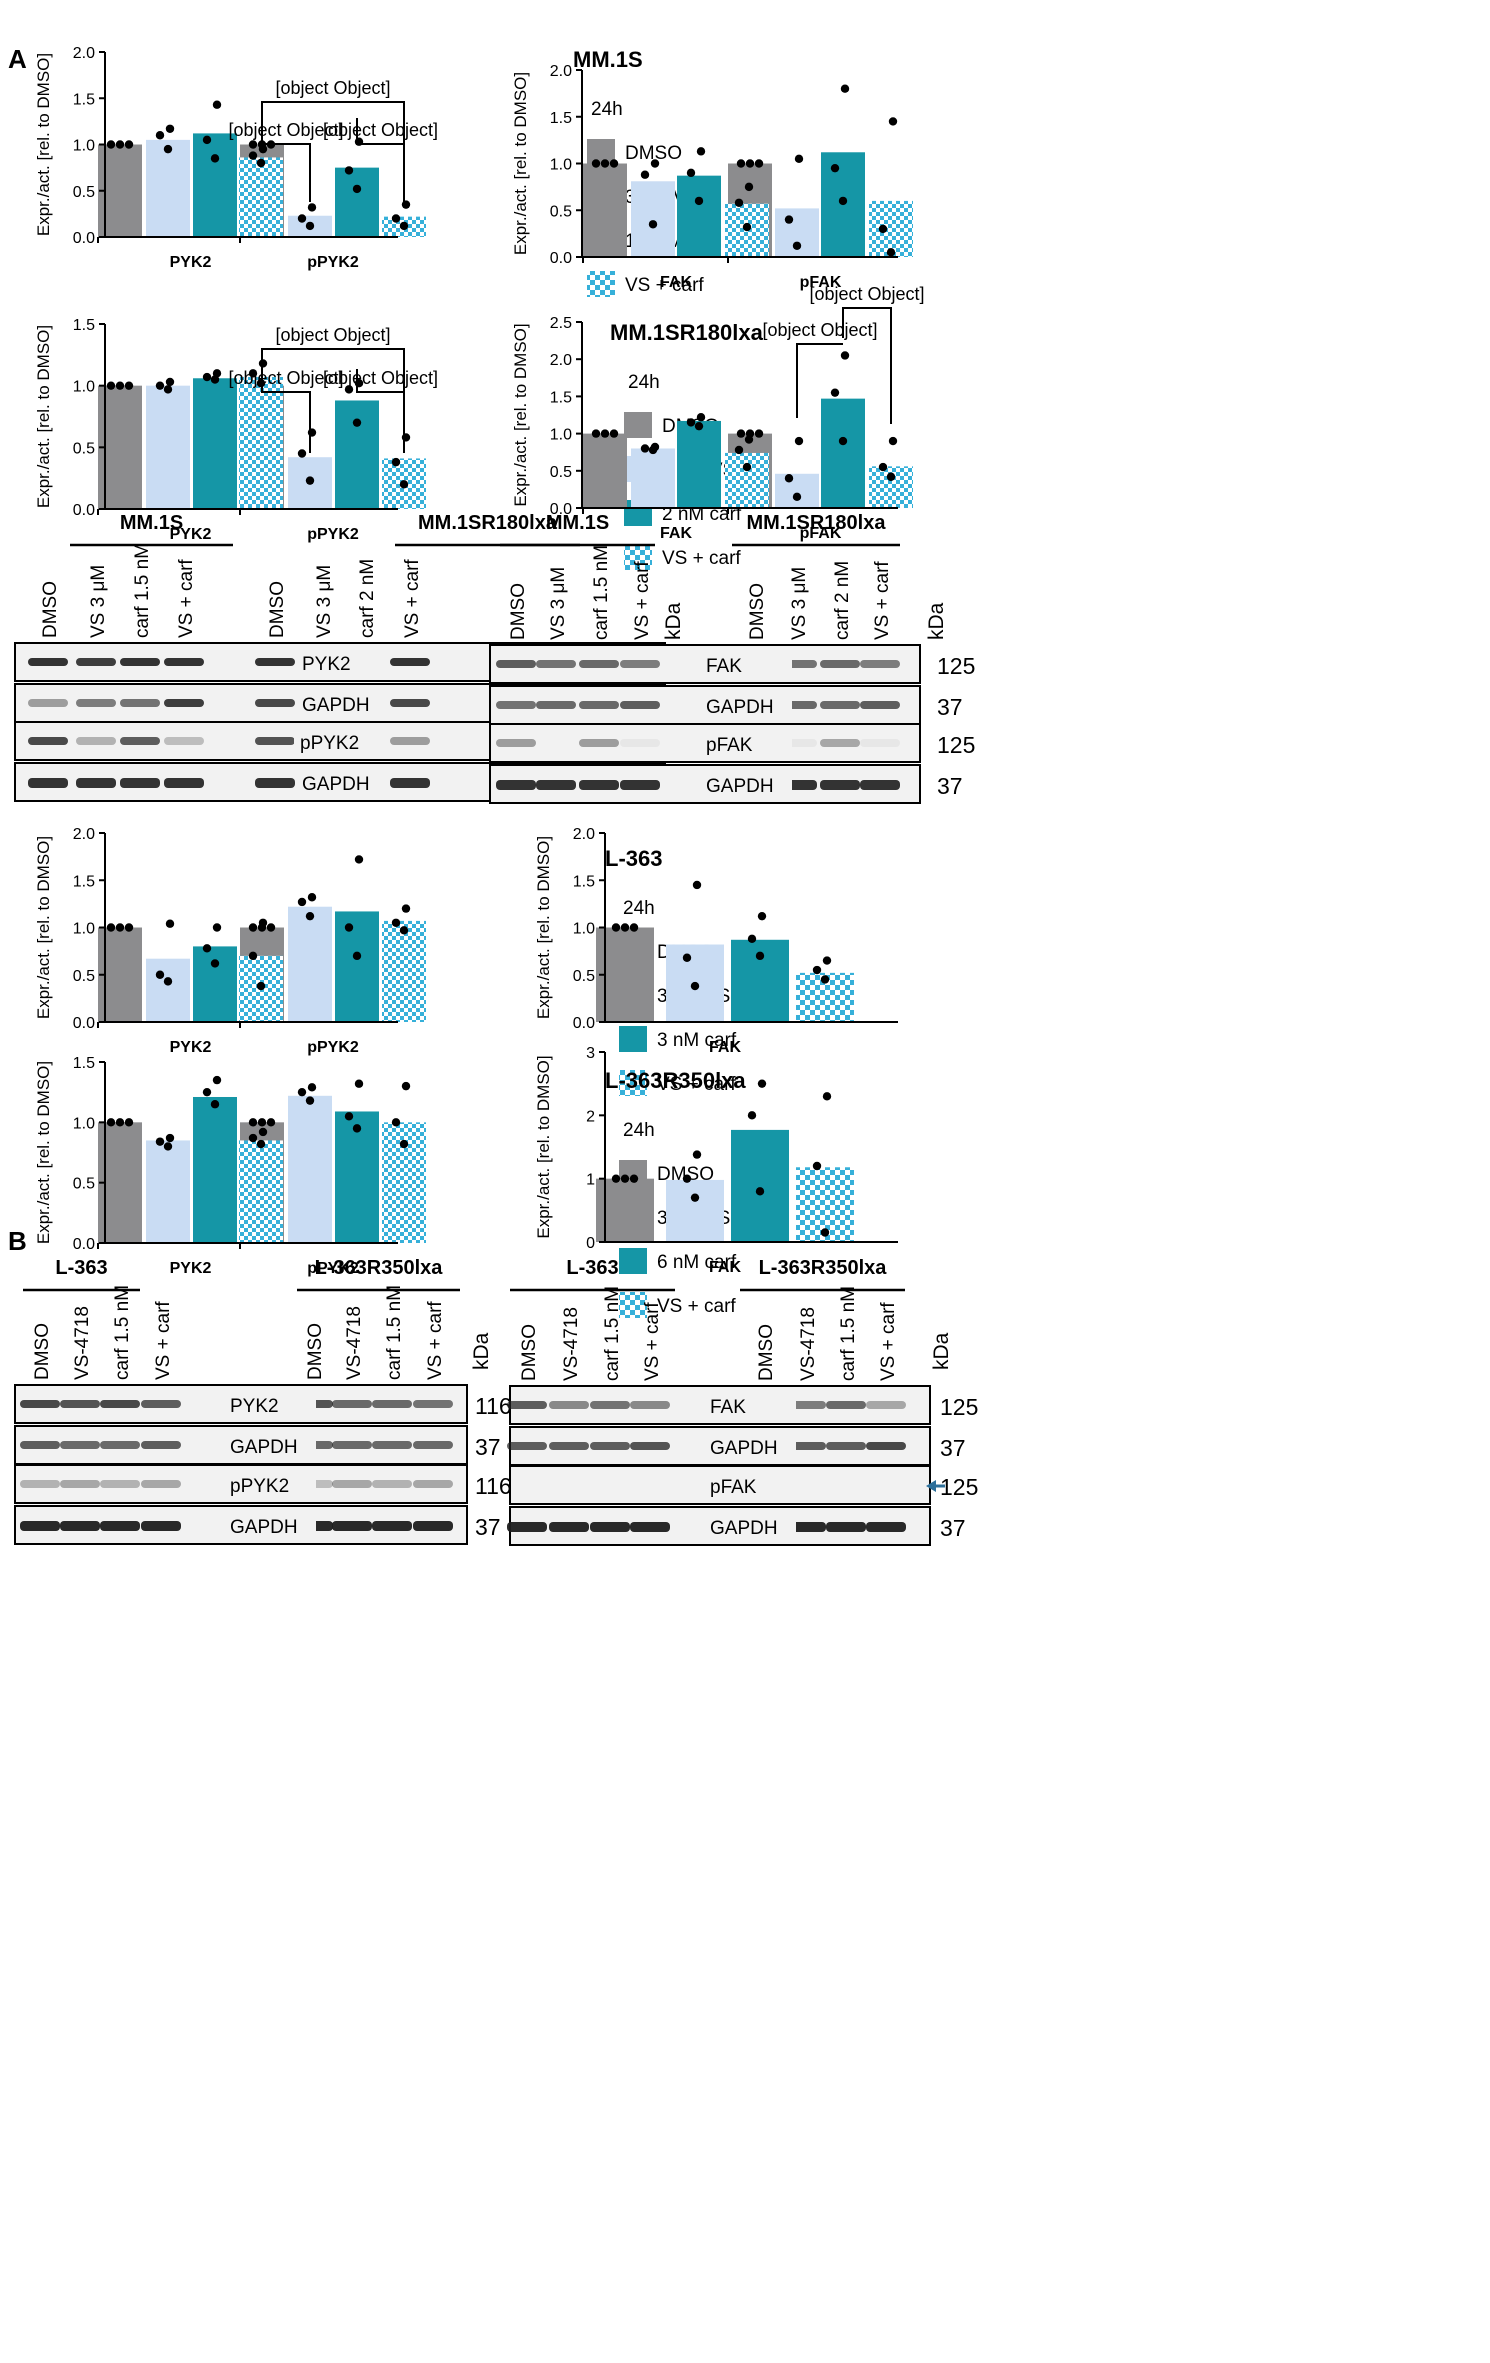 This screenshot has width=1490, height=2363. What do you see at coordinates (639, 1130) in the screenshot?
I see `legend-subtitle: 24h` at bounding box center [639, 1130].